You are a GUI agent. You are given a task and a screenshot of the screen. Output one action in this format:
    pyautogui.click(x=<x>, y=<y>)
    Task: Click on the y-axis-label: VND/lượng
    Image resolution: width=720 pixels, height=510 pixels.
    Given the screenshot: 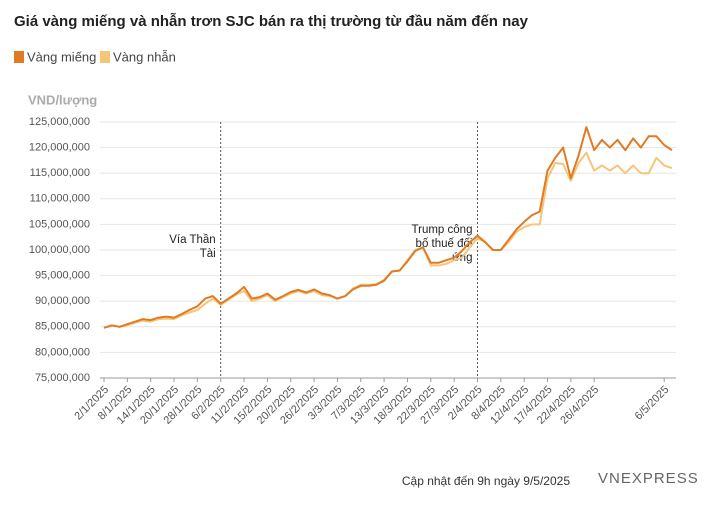 What is the action you would take?
    pyautogui.click(x=62, y=99)
    